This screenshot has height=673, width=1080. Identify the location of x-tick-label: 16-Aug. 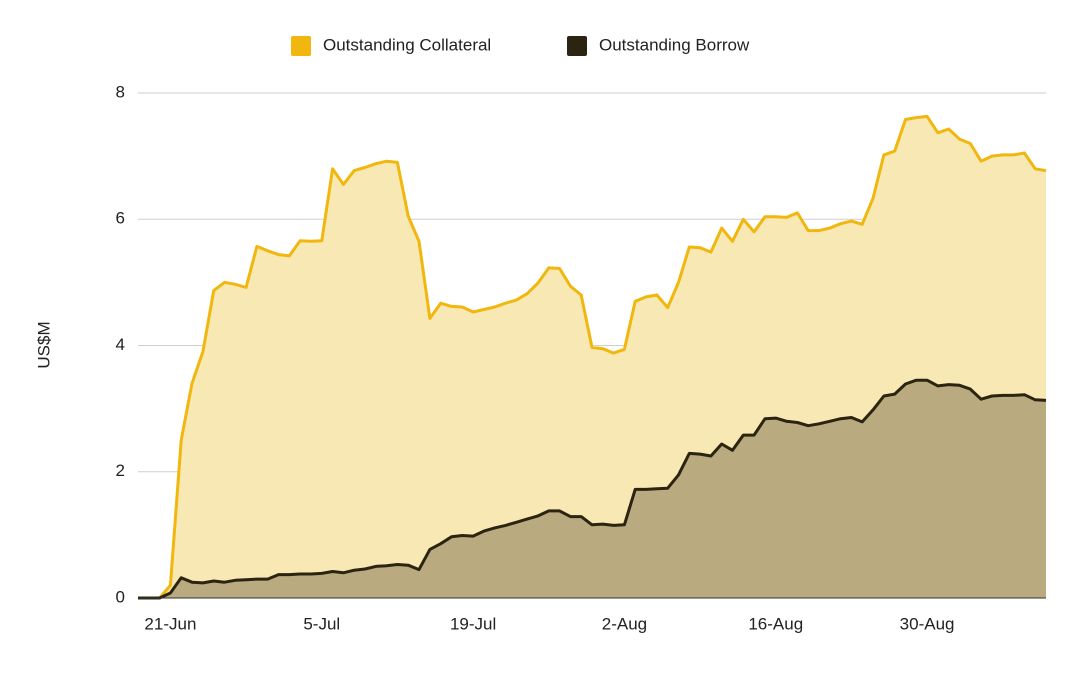
(775, 623).